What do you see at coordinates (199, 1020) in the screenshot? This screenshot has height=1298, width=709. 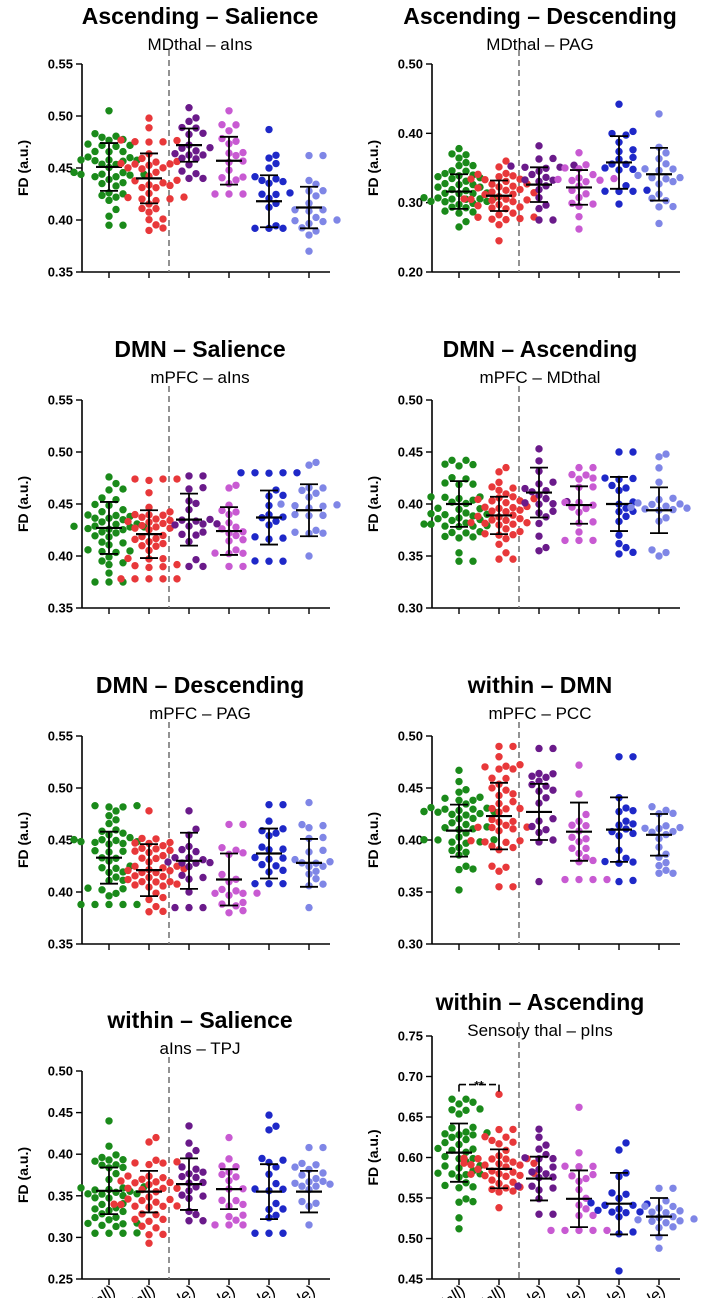 I see `chart-title: within – Salience` at bounding box center [199, 1020].